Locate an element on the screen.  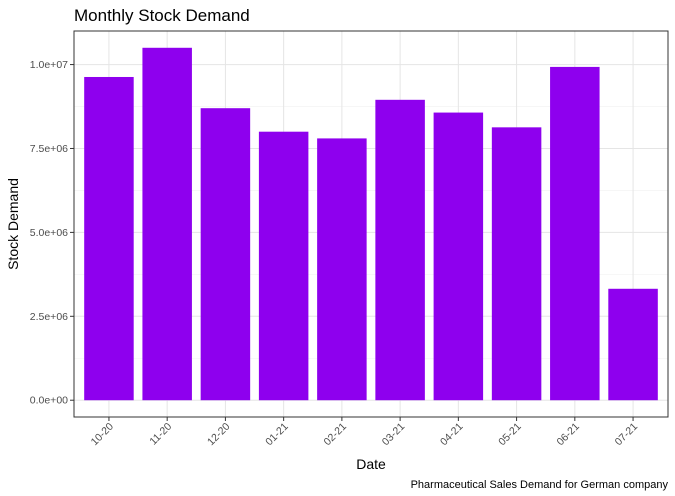
x-tick-label: 07-21 is located at coordinates (627, 435).